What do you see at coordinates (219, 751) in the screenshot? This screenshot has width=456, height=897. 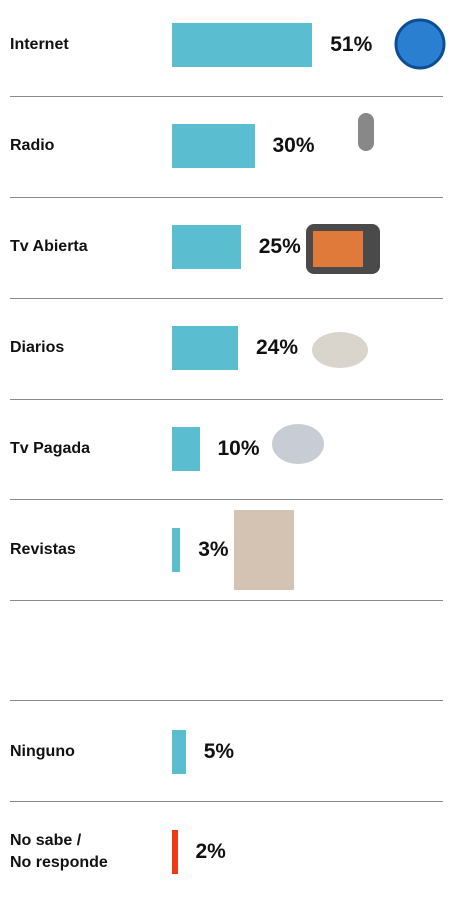 I see `value-label: 5%` at bounding box center [219, 751].